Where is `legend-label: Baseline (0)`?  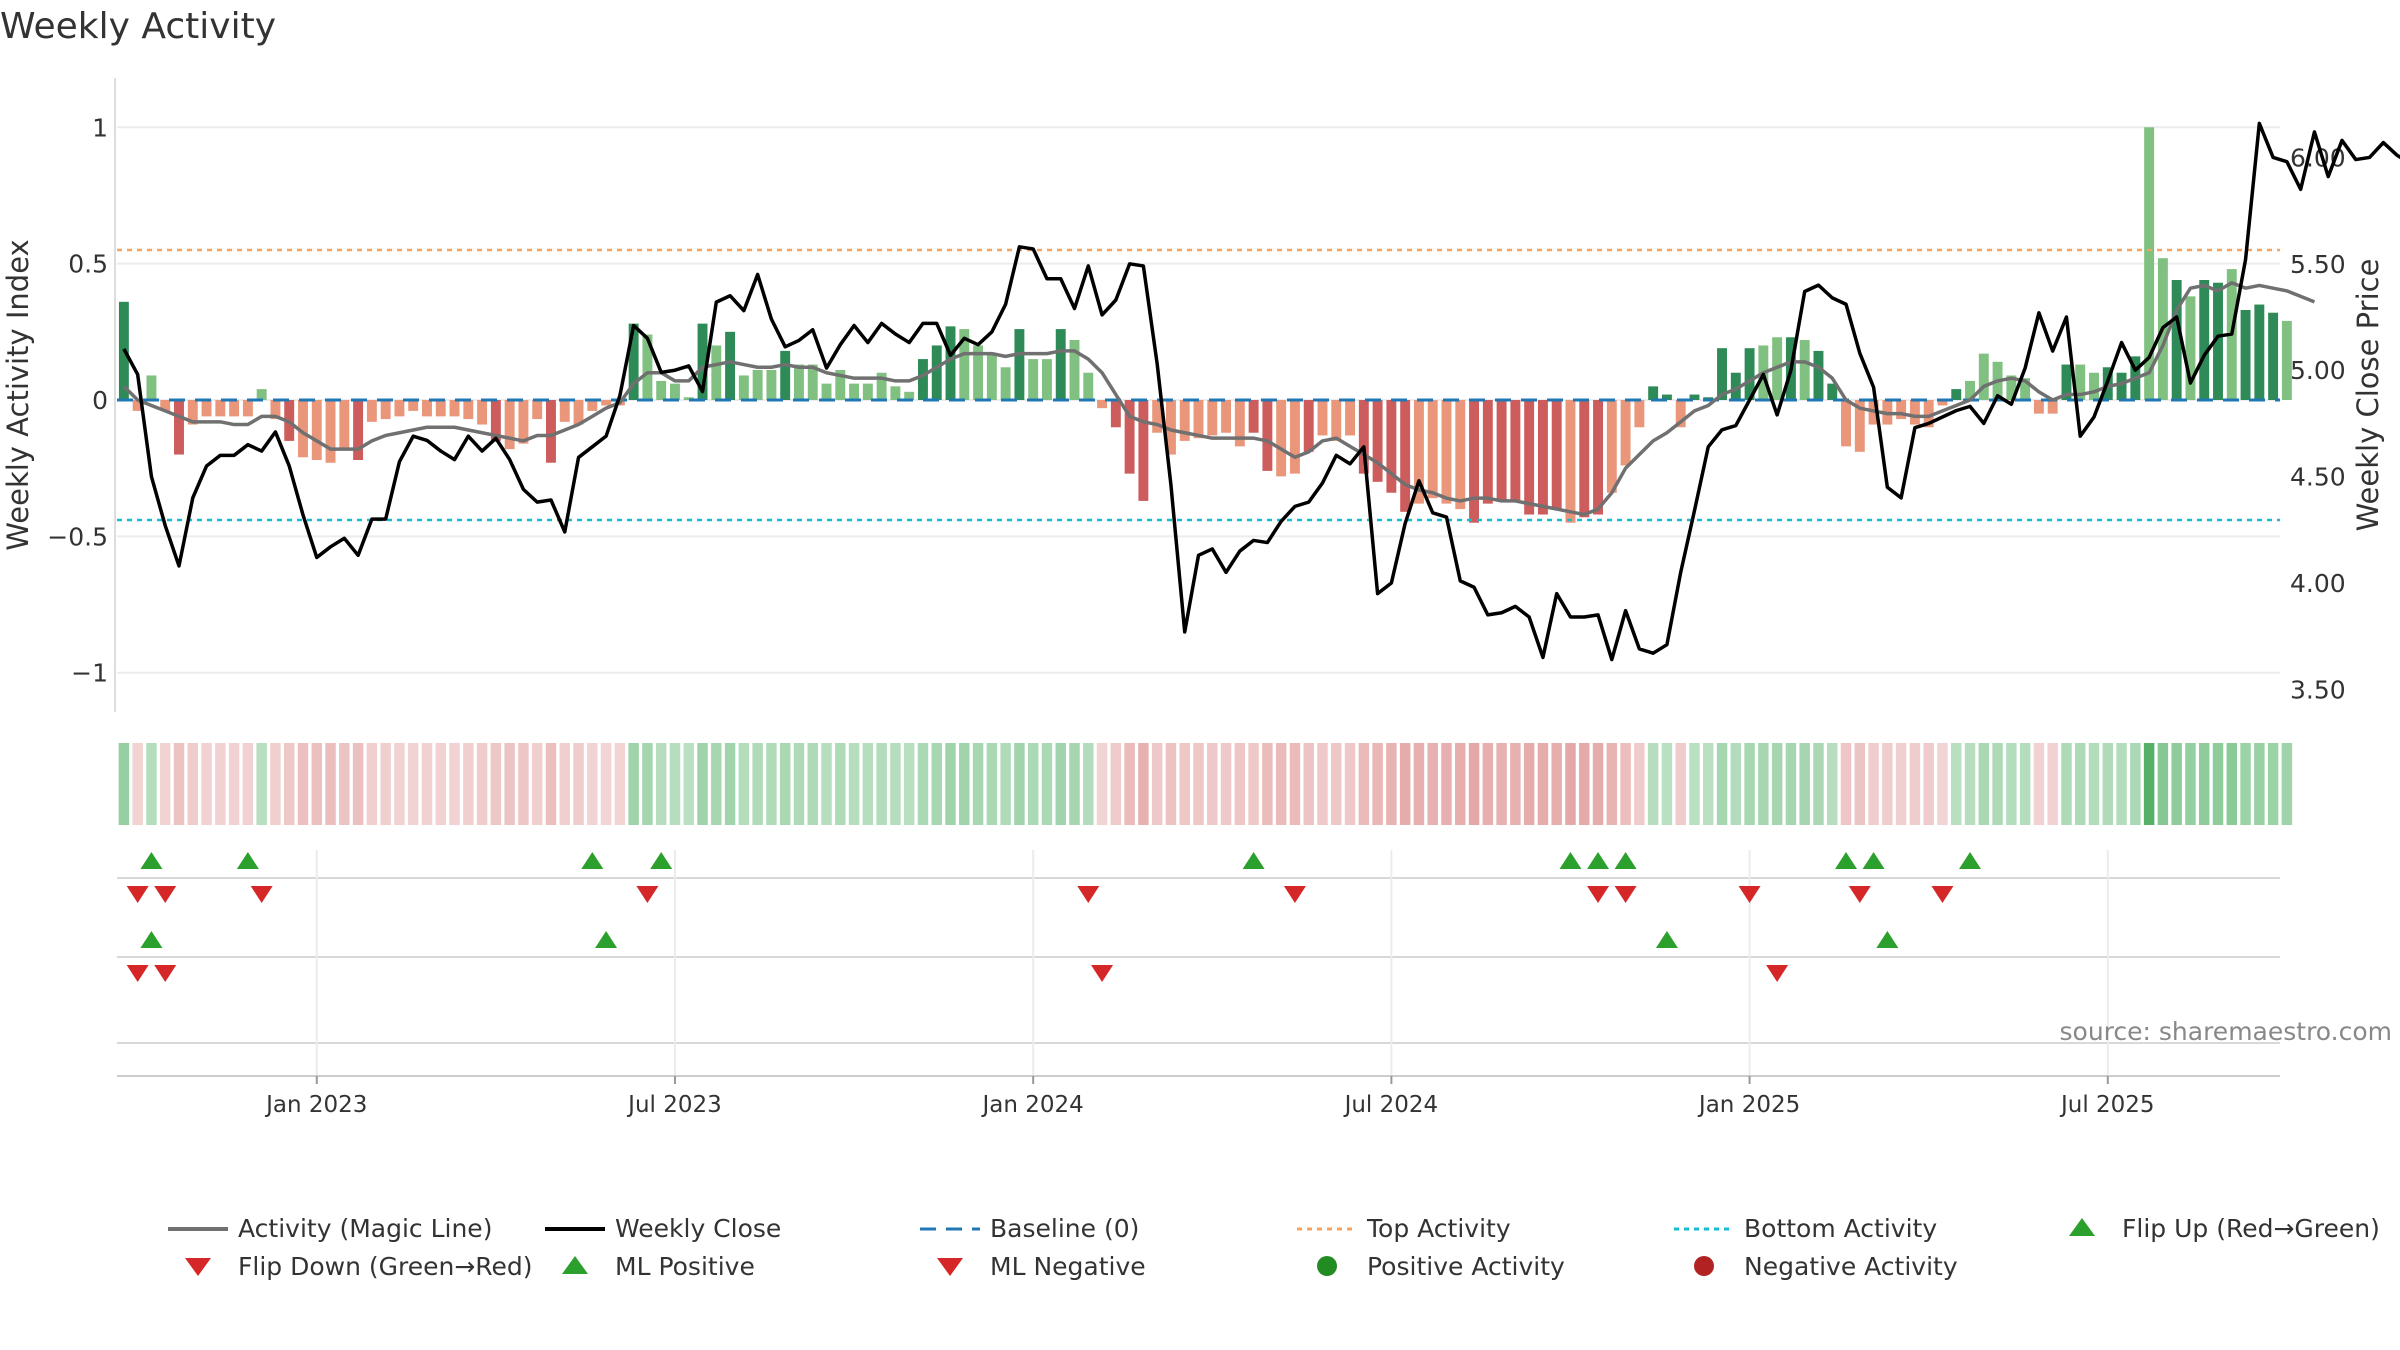 legend-label: Baseline (0) is located at coordinates (1065, 1228).